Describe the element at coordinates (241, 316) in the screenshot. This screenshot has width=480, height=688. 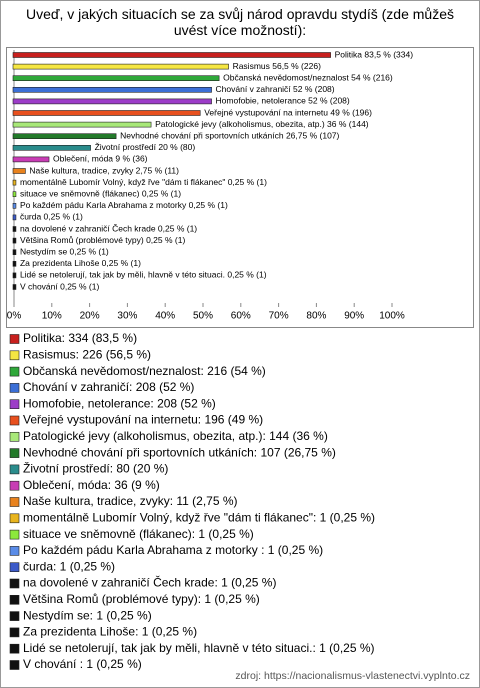
I see `x-tick-label: 60%` at that location.